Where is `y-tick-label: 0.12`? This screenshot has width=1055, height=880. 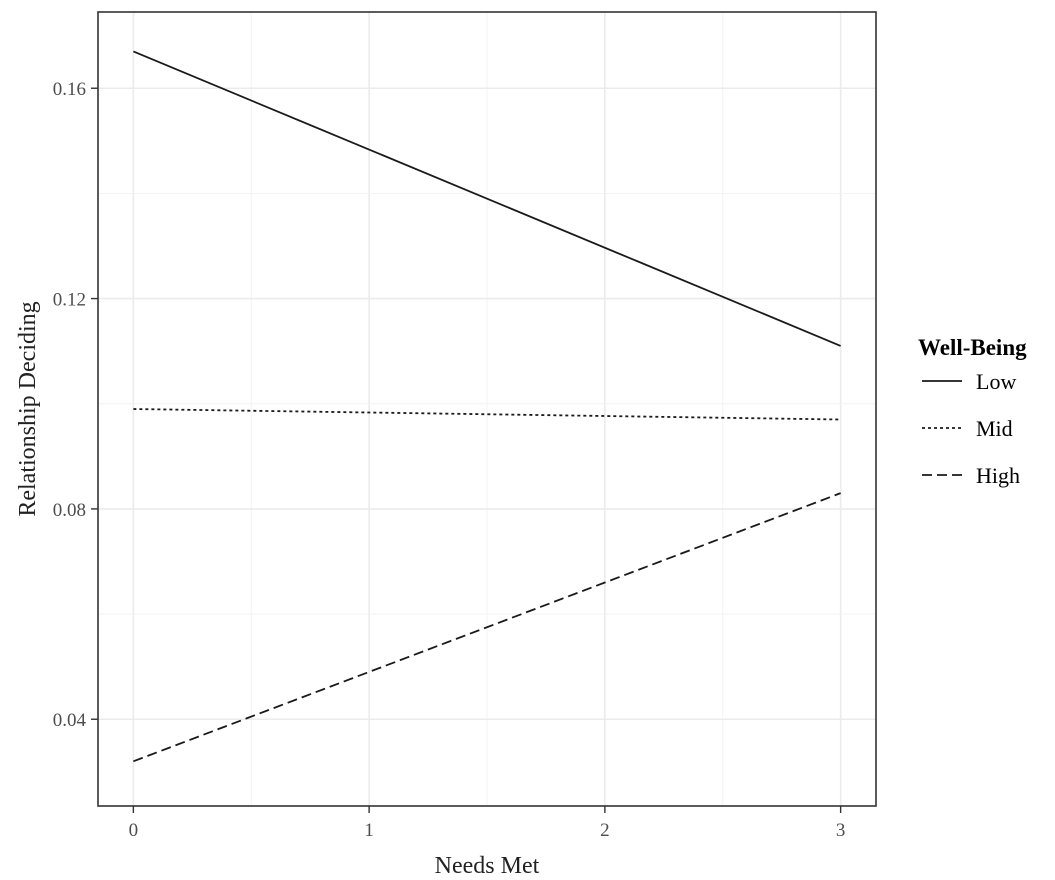 y-tick-label: 0.12 is located at coordinates (69, 300).